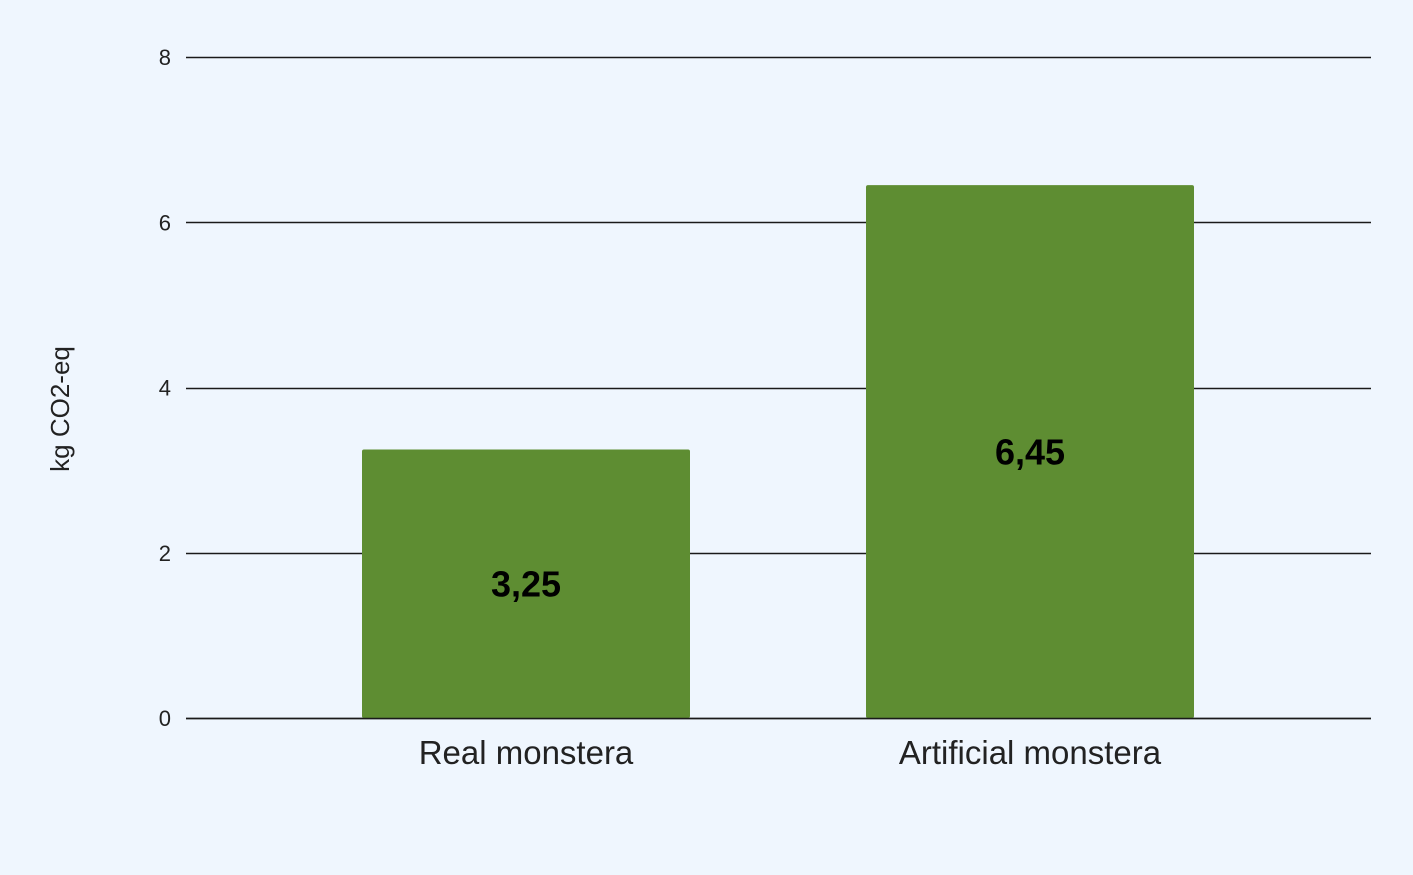 Image resolution: width=1413 pixels, height=875 pixels. Describe the element at coordinates (165, 57) in the screenshot. I see `y-tick-label: 8` at that location.